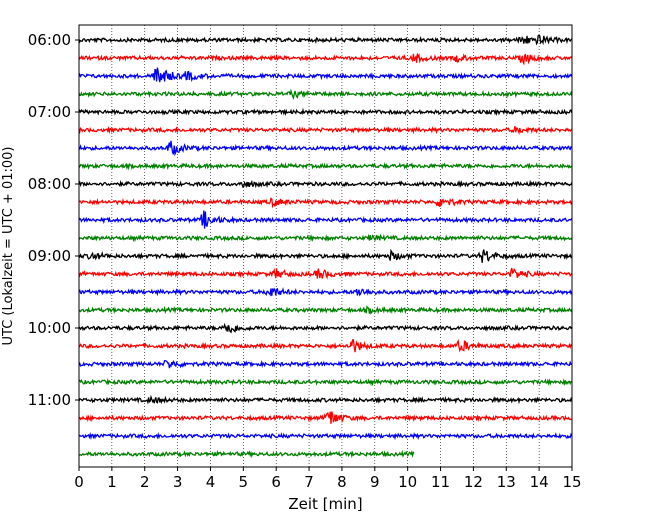 The width and height of the screenshot is (650, 520). What do you see at coordinates (328, 479) in the screenshot?
I see `x-axis-ticks: 0 1 2 3 4 5 6 7 8 9 10 11 12 13 14 15` at bounding box center [328, 479].